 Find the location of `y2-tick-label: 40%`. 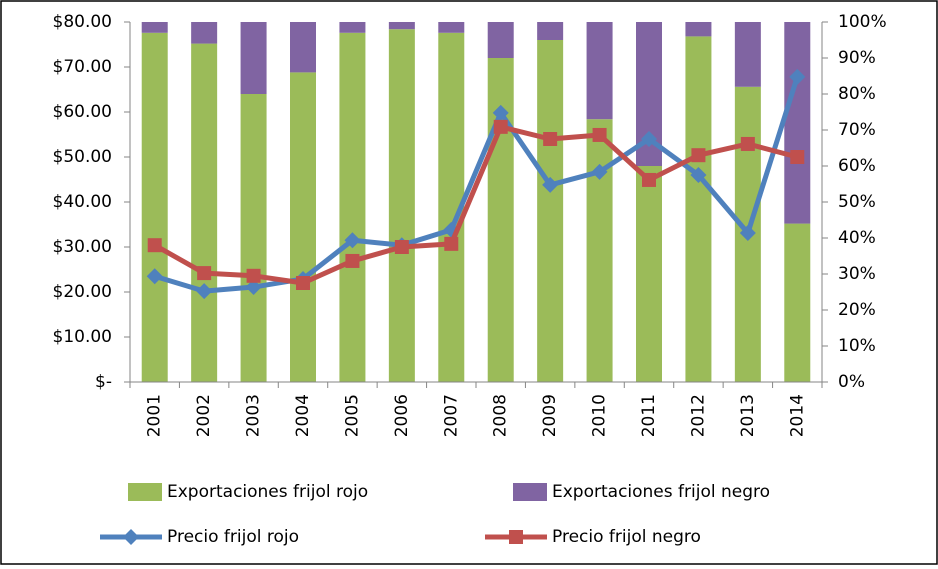

y2-tick-label: 40% is located at coordinates (857, 238).